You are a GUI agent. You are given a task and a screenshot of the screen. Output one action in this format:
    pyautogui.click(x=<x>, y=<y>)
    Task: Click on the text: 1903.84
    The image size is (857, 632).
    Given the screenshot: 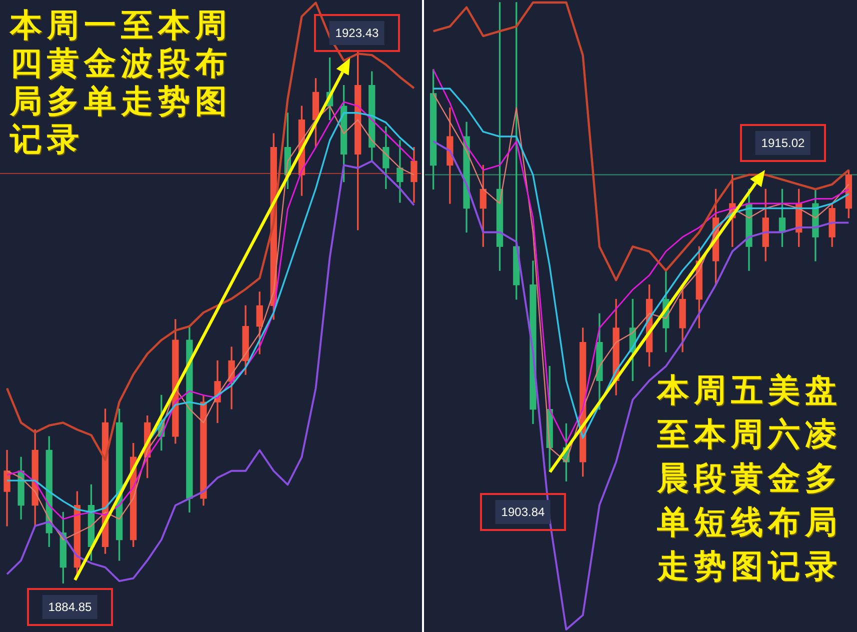 What is the action you would take?
    pyautogui.click(x=523, y=512)
    